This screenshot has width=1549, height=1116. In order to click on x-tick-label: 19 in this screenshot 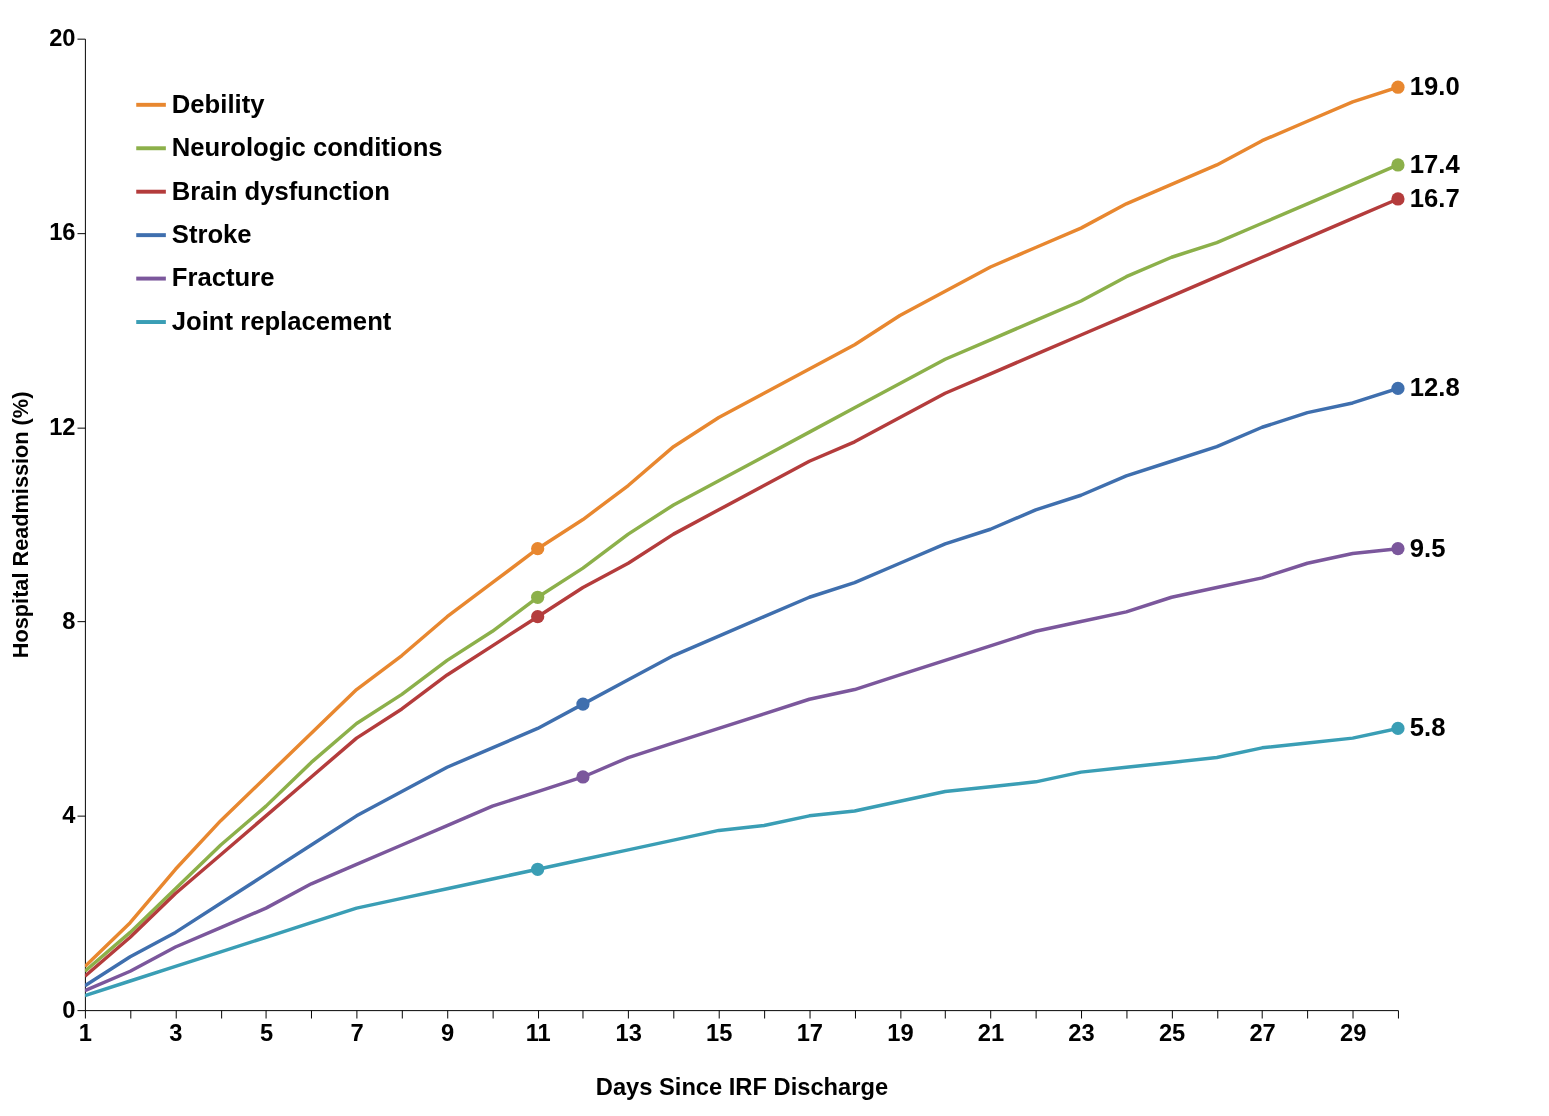, I will do `click(900, 1033)`.